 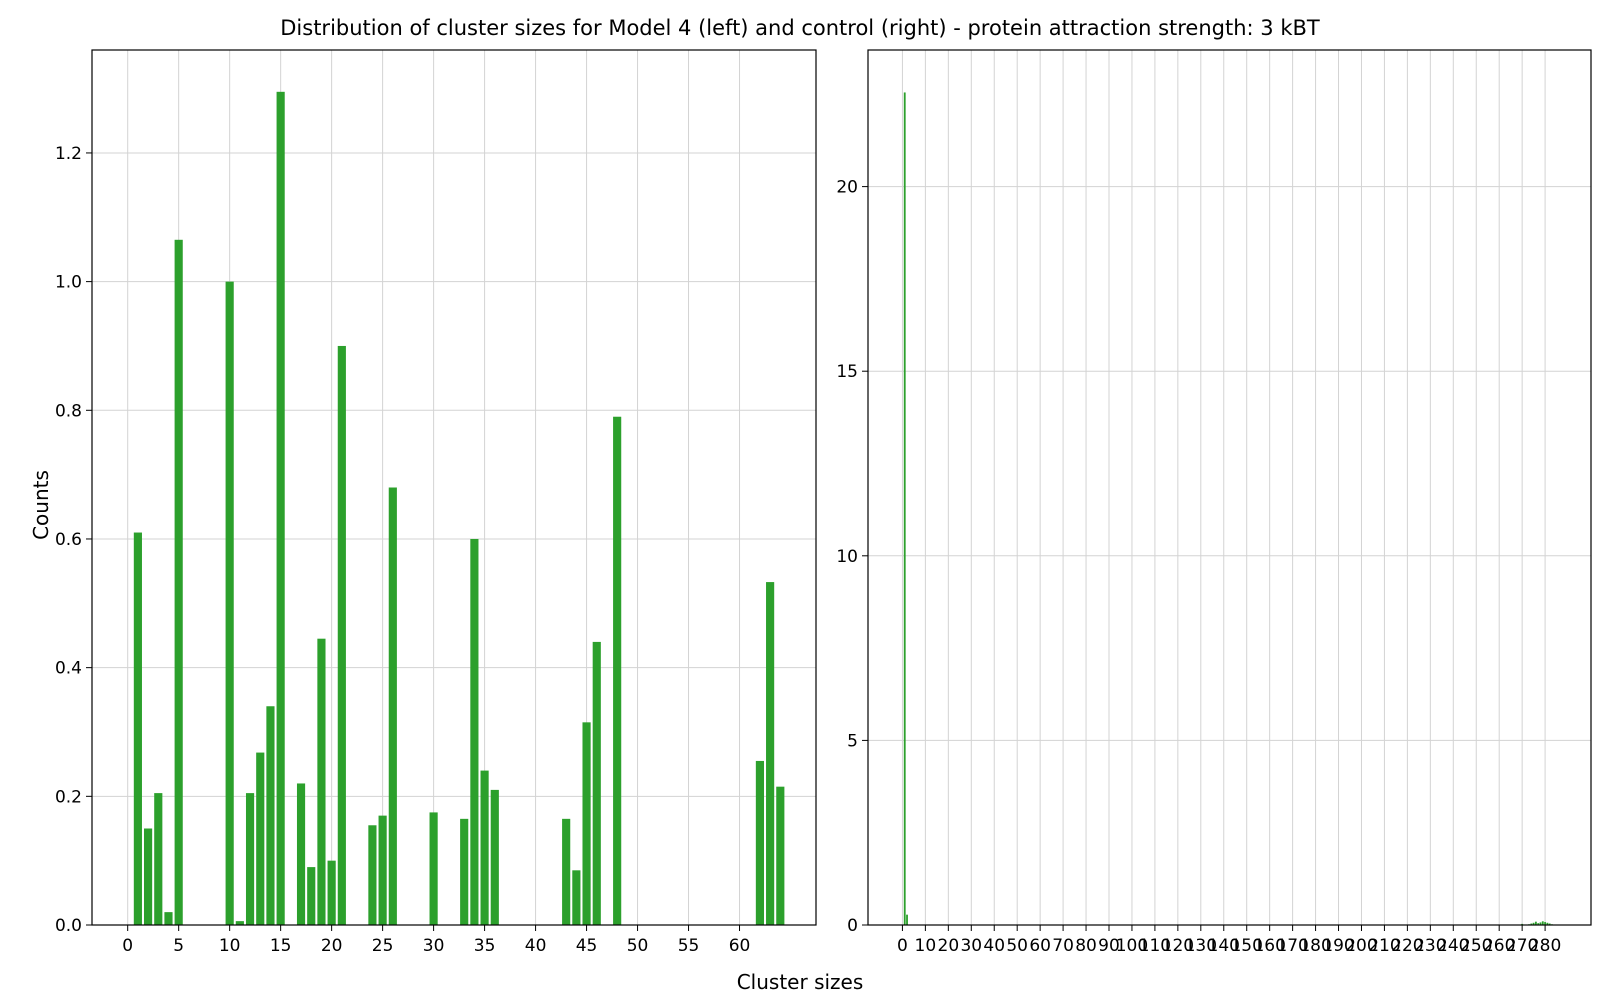 What do you see at coordinates (1086, 946) in the screenshot?
I see `x-tick-label: 80` at bounding box center [1086, 946].